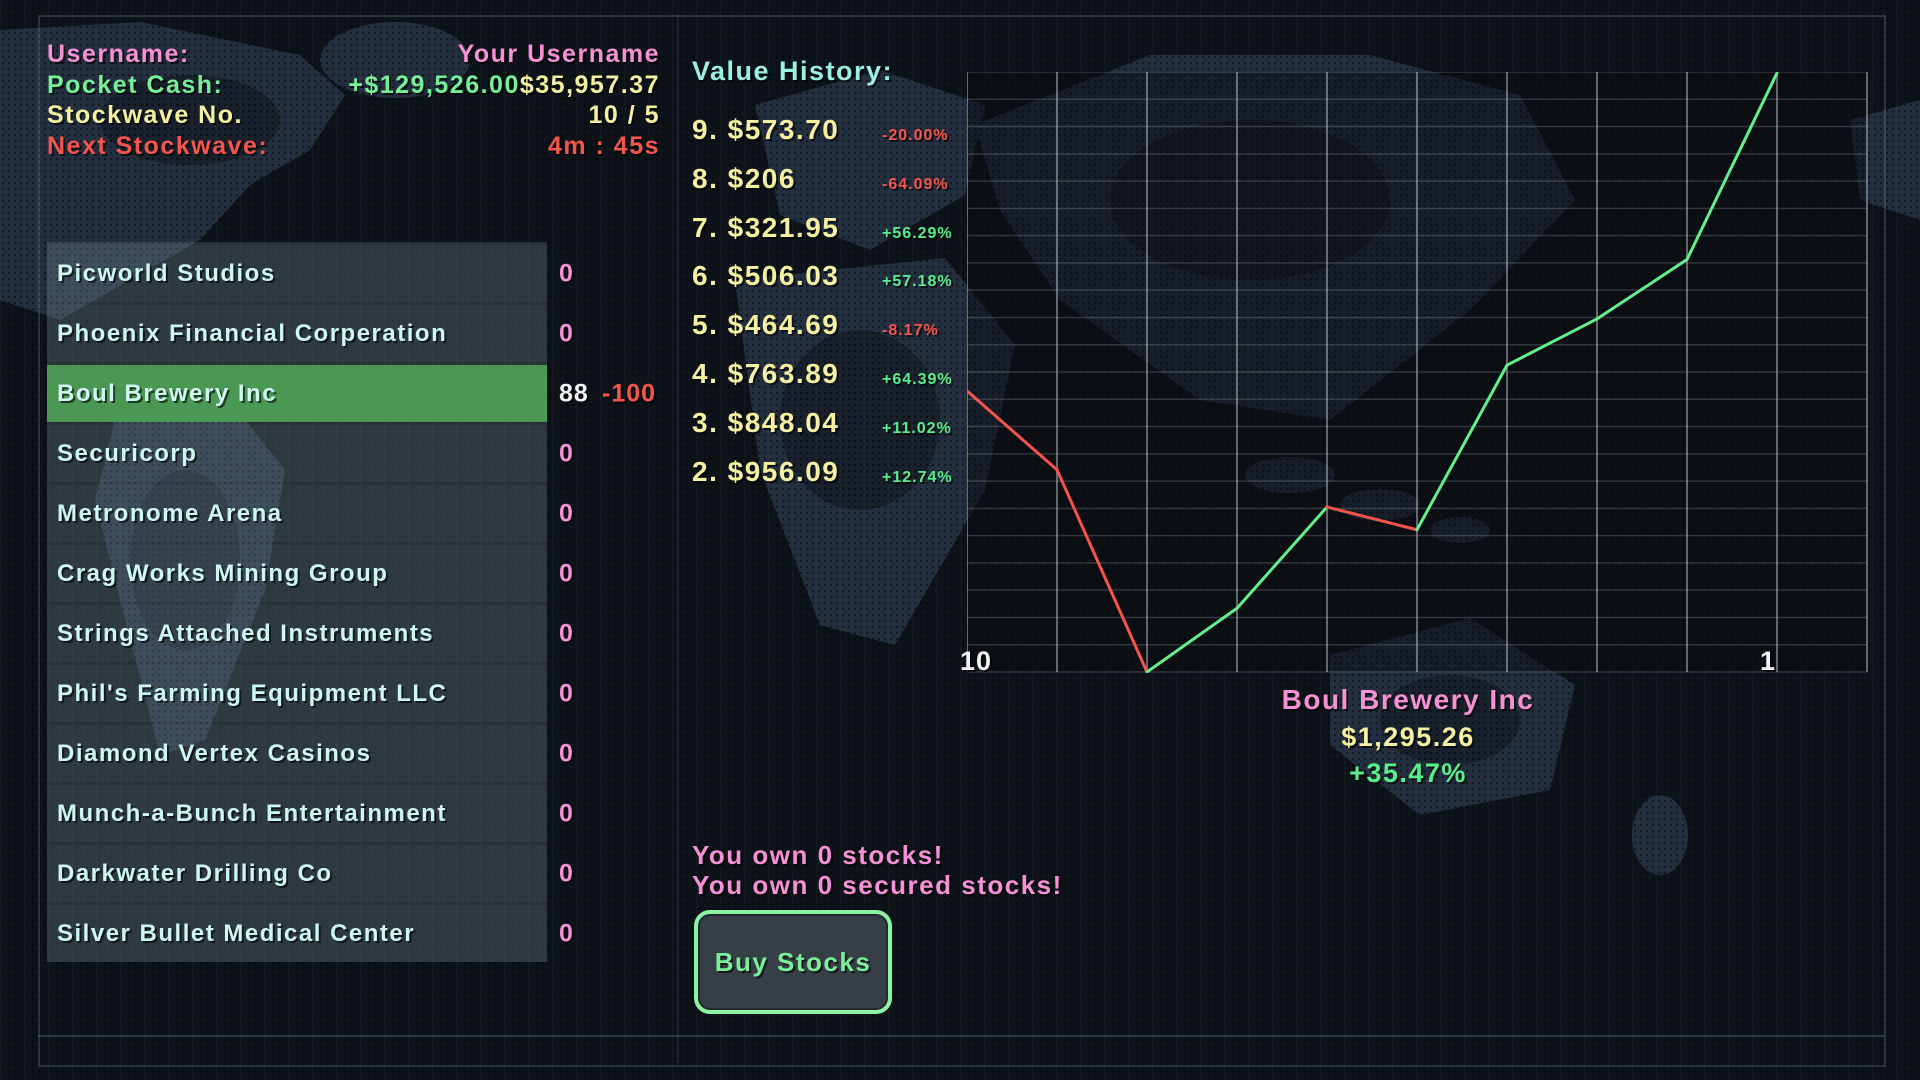 This screenshot has width=1920, height=1080. I want to click on pocket-cash-value: $35,957.37, so click(589, 84).